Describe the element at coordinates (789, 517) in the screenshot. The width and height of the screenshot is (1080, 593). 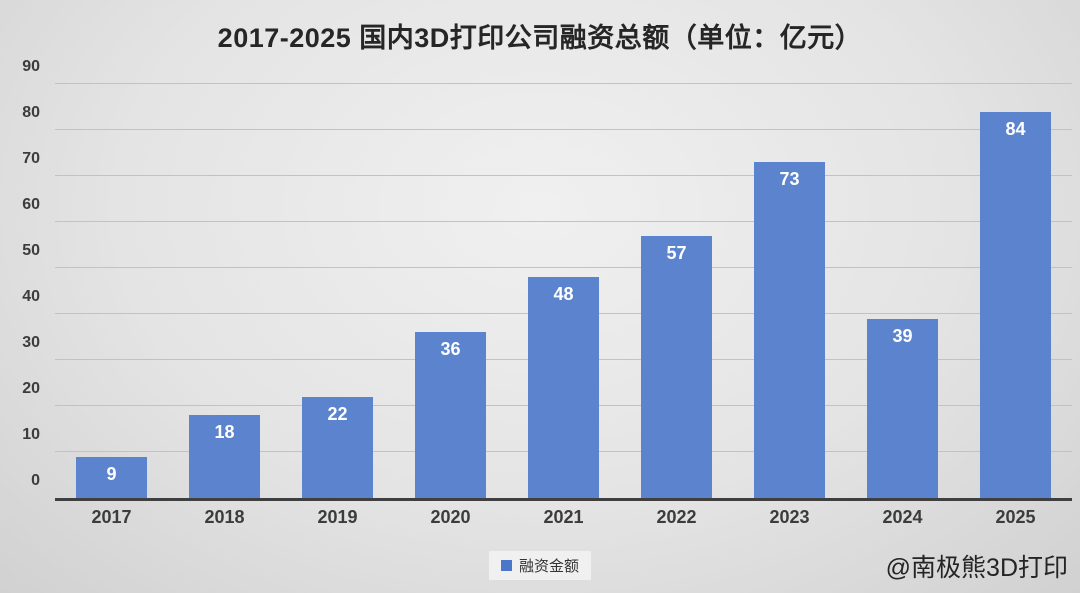
I see `x-tick-label-2023: 2023` at that location.